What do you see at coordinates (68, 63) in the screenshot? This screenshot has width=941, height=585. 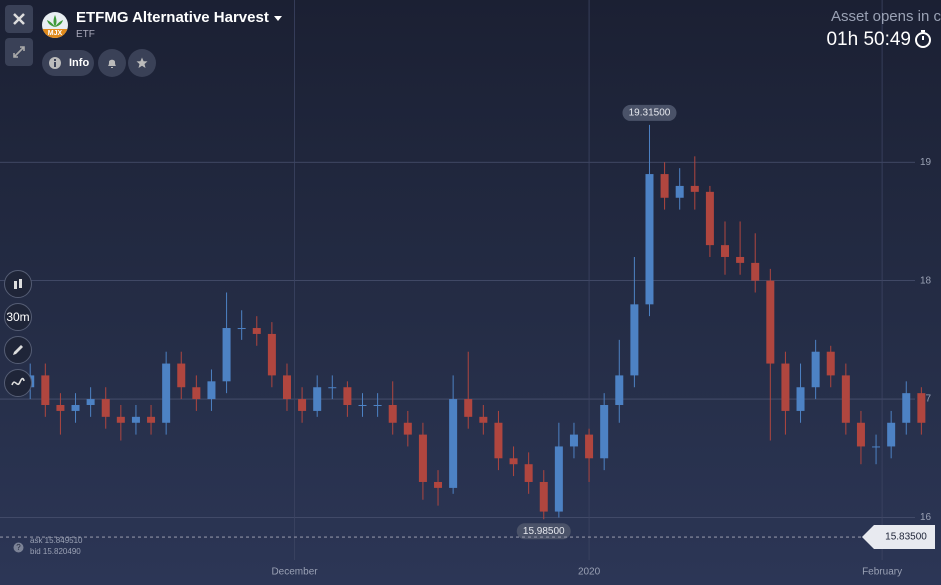 I see `info-button: Info` at bounding box center [68, 63].